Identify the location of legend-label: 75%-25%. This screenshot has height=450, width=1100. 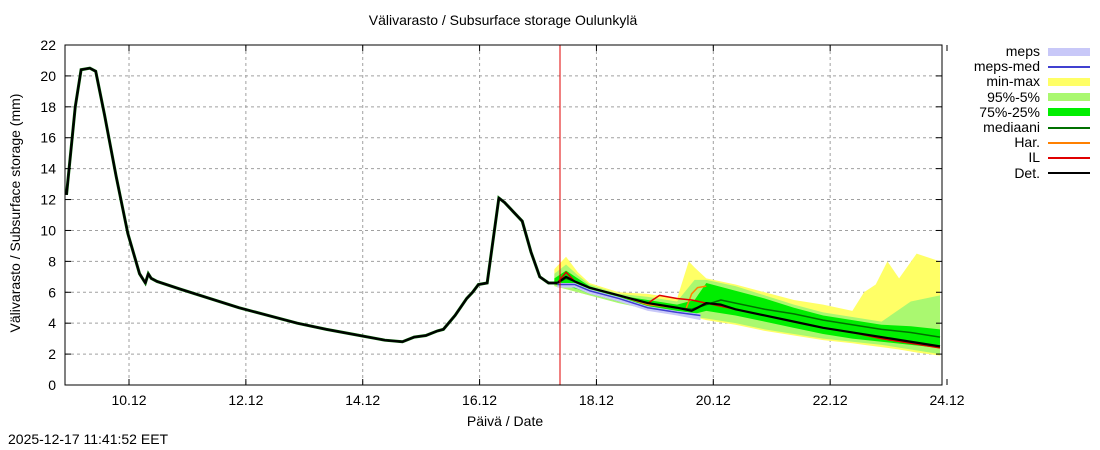
(1009, 111).